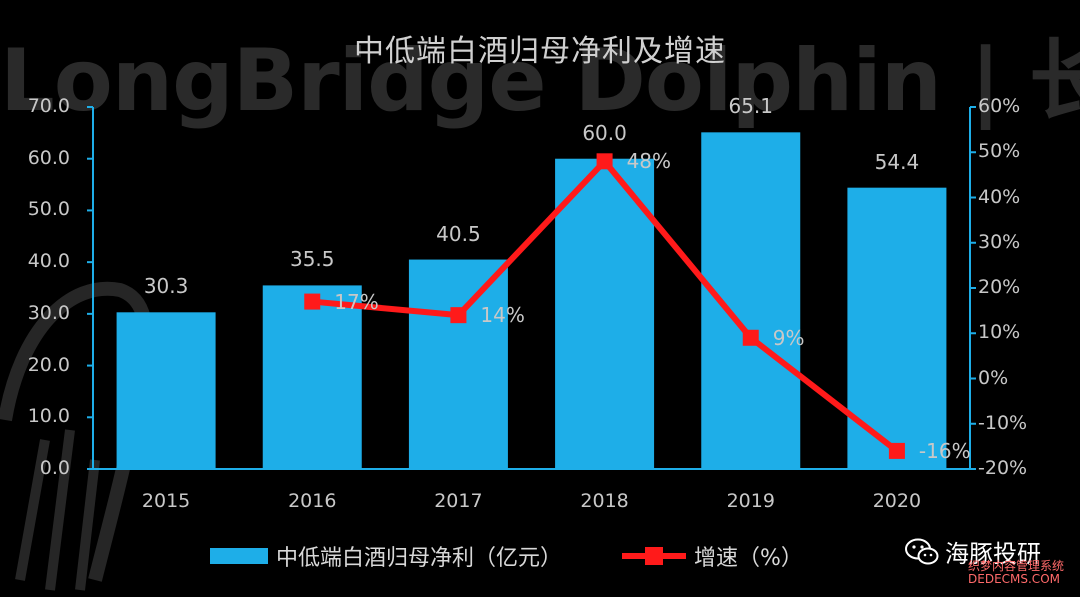 This screenshot has width=1080, height=597. Describe the element at coordinates (48, 209) in the screenshot. I see `left-axis-tick-label: 50.0` at that location.